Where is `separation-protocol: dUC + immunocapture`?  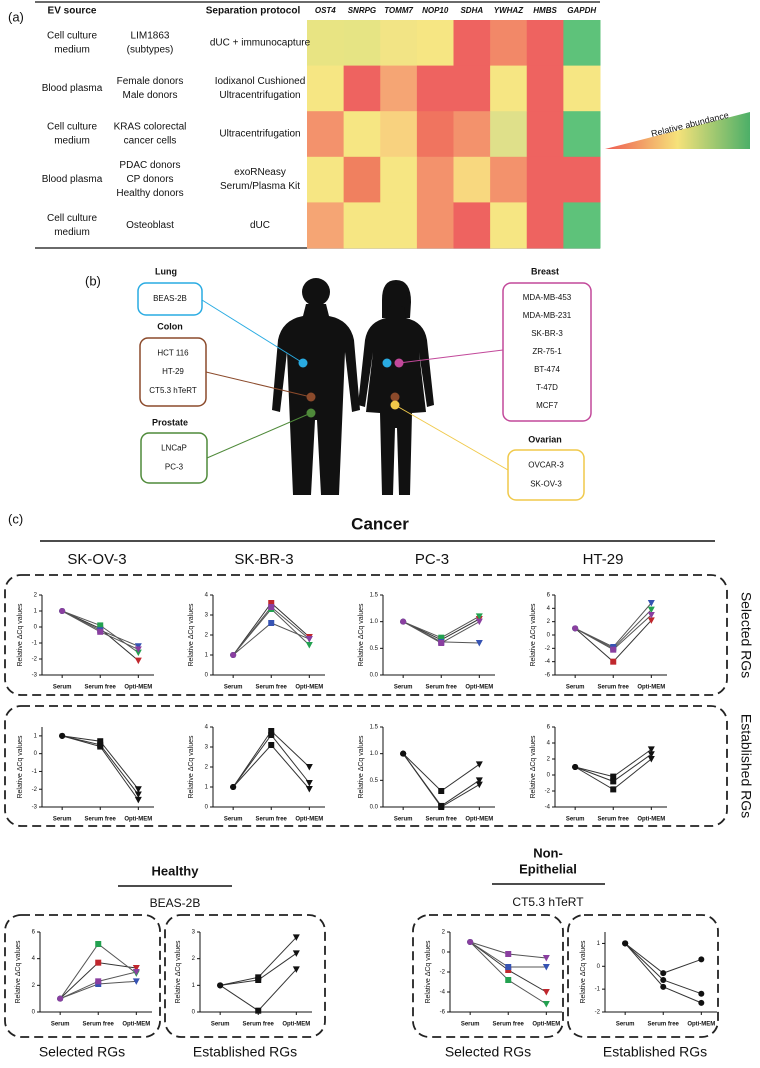
separation-protocol: dUC + immunocapture is located at coordinates (260, 42).